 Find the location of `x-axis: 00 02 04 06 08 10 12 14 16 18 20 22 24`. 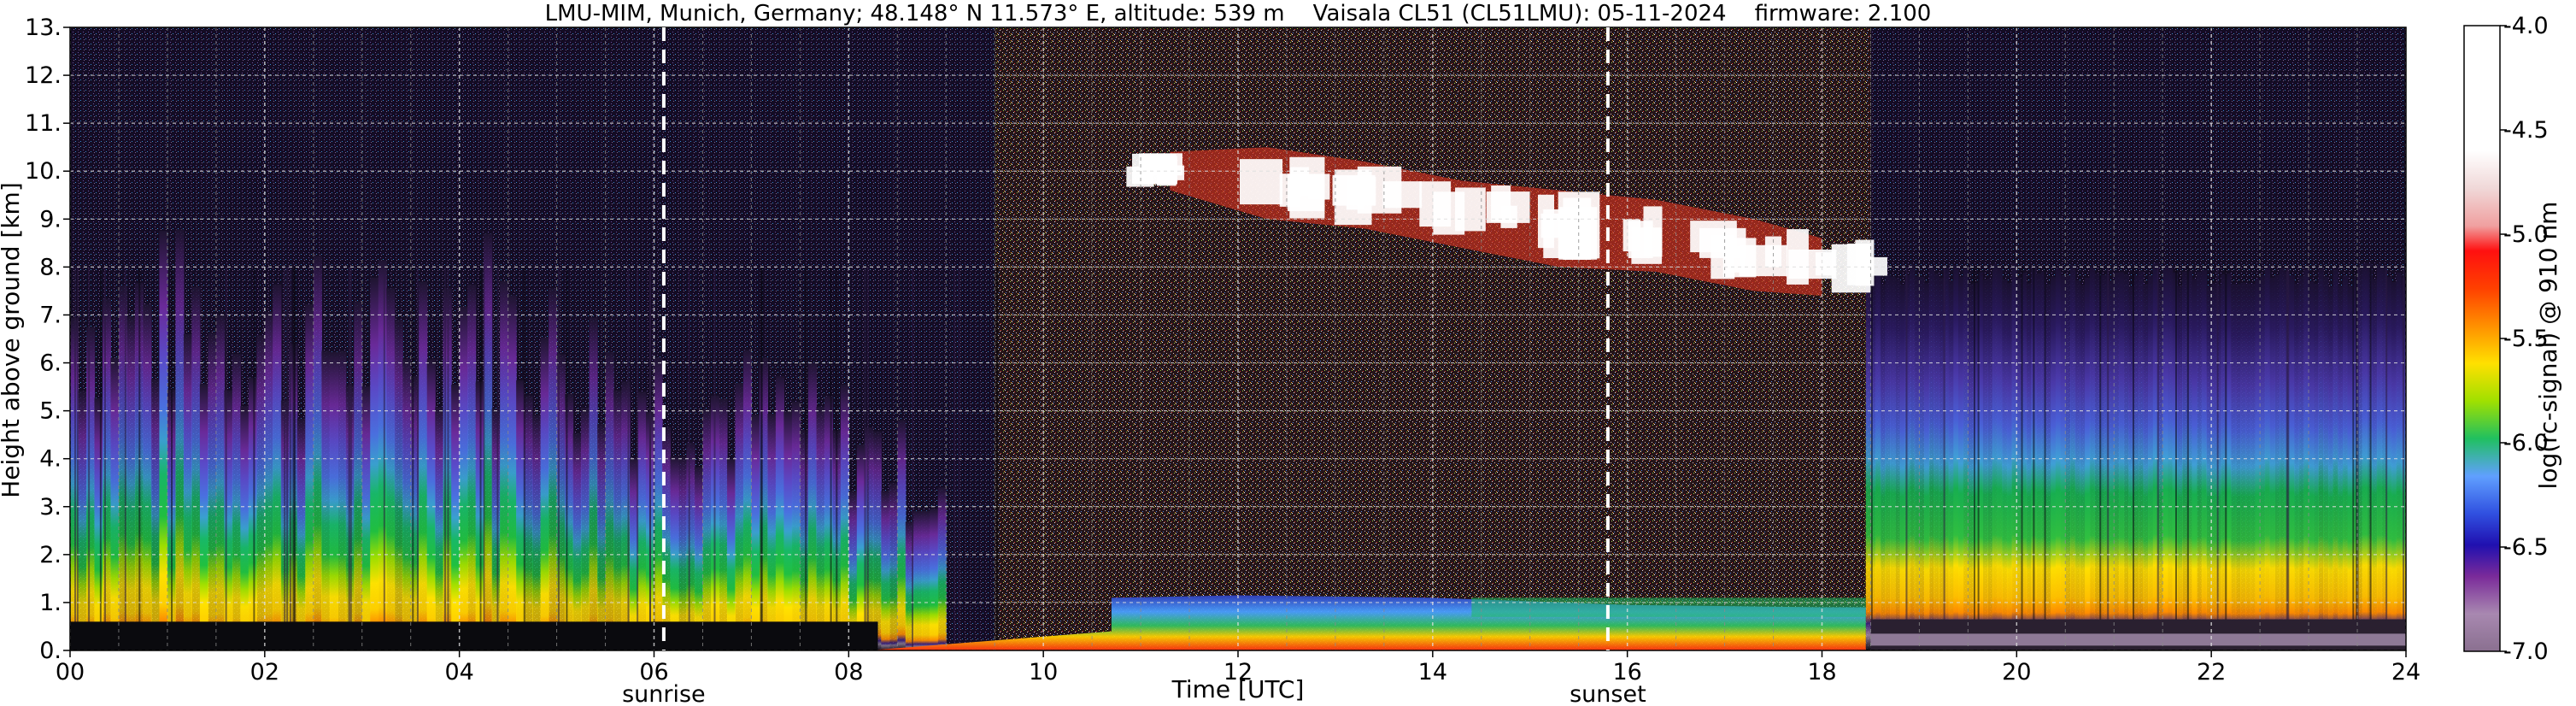

x-axis: 00 02 04 06 08 10 12 14 16 18 20 22 24 is located at coordinates (1238, 667).